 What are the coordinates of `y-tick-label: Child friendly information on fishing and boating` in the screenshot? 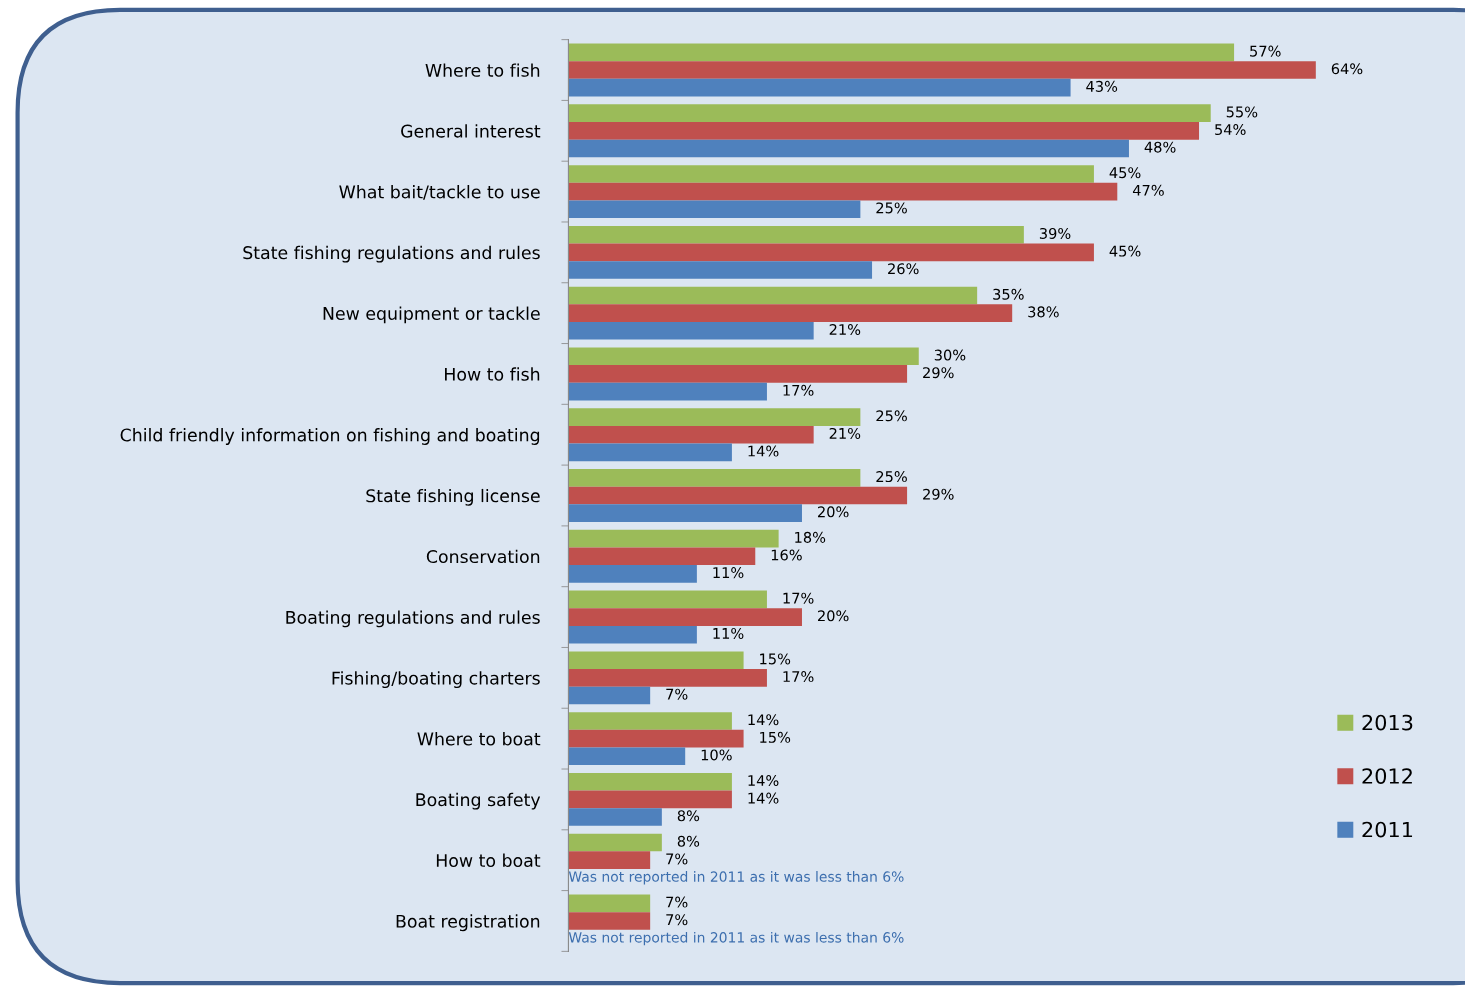 It's located at (330, 436).